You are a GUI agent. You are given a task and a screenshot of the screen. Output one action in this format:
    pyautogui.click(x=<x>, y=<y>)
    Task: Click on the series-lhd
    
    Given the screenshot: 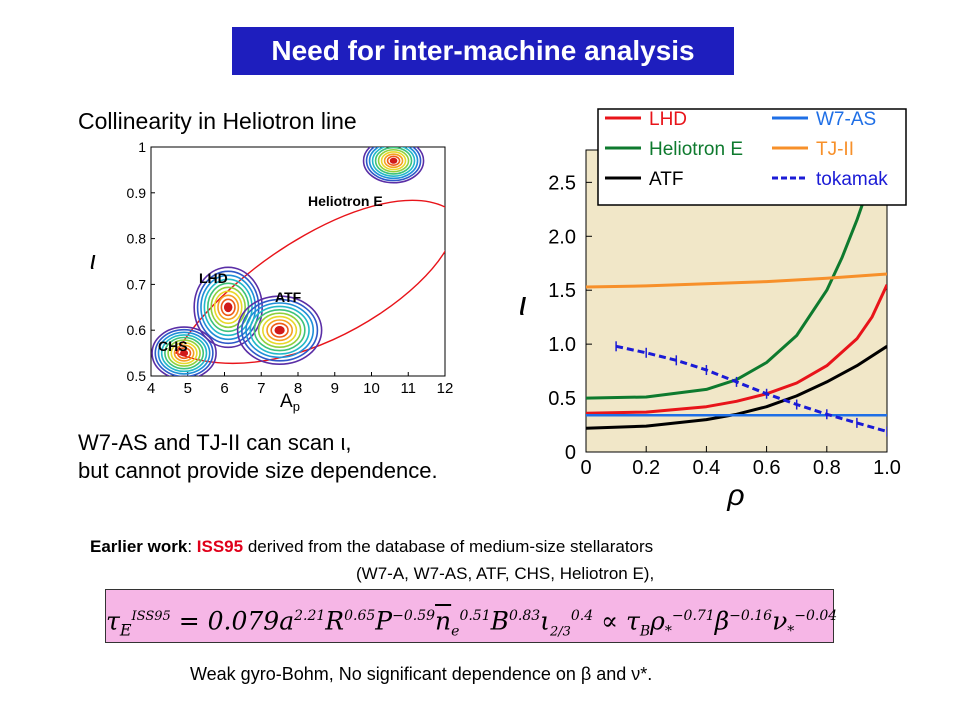 What is the action you would take?
    pyautogui.click(x=736, y=349)
    